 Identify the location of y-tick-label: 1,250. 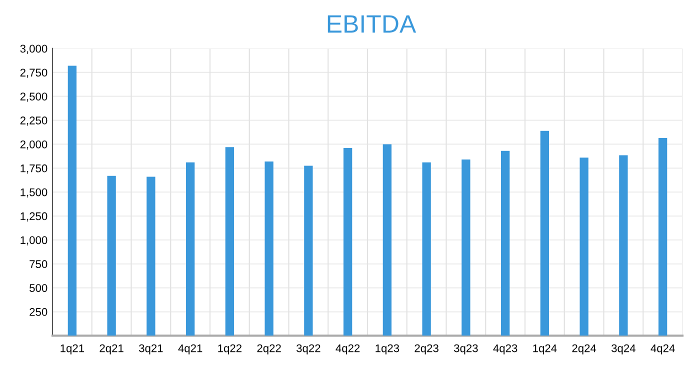
(34, 217).